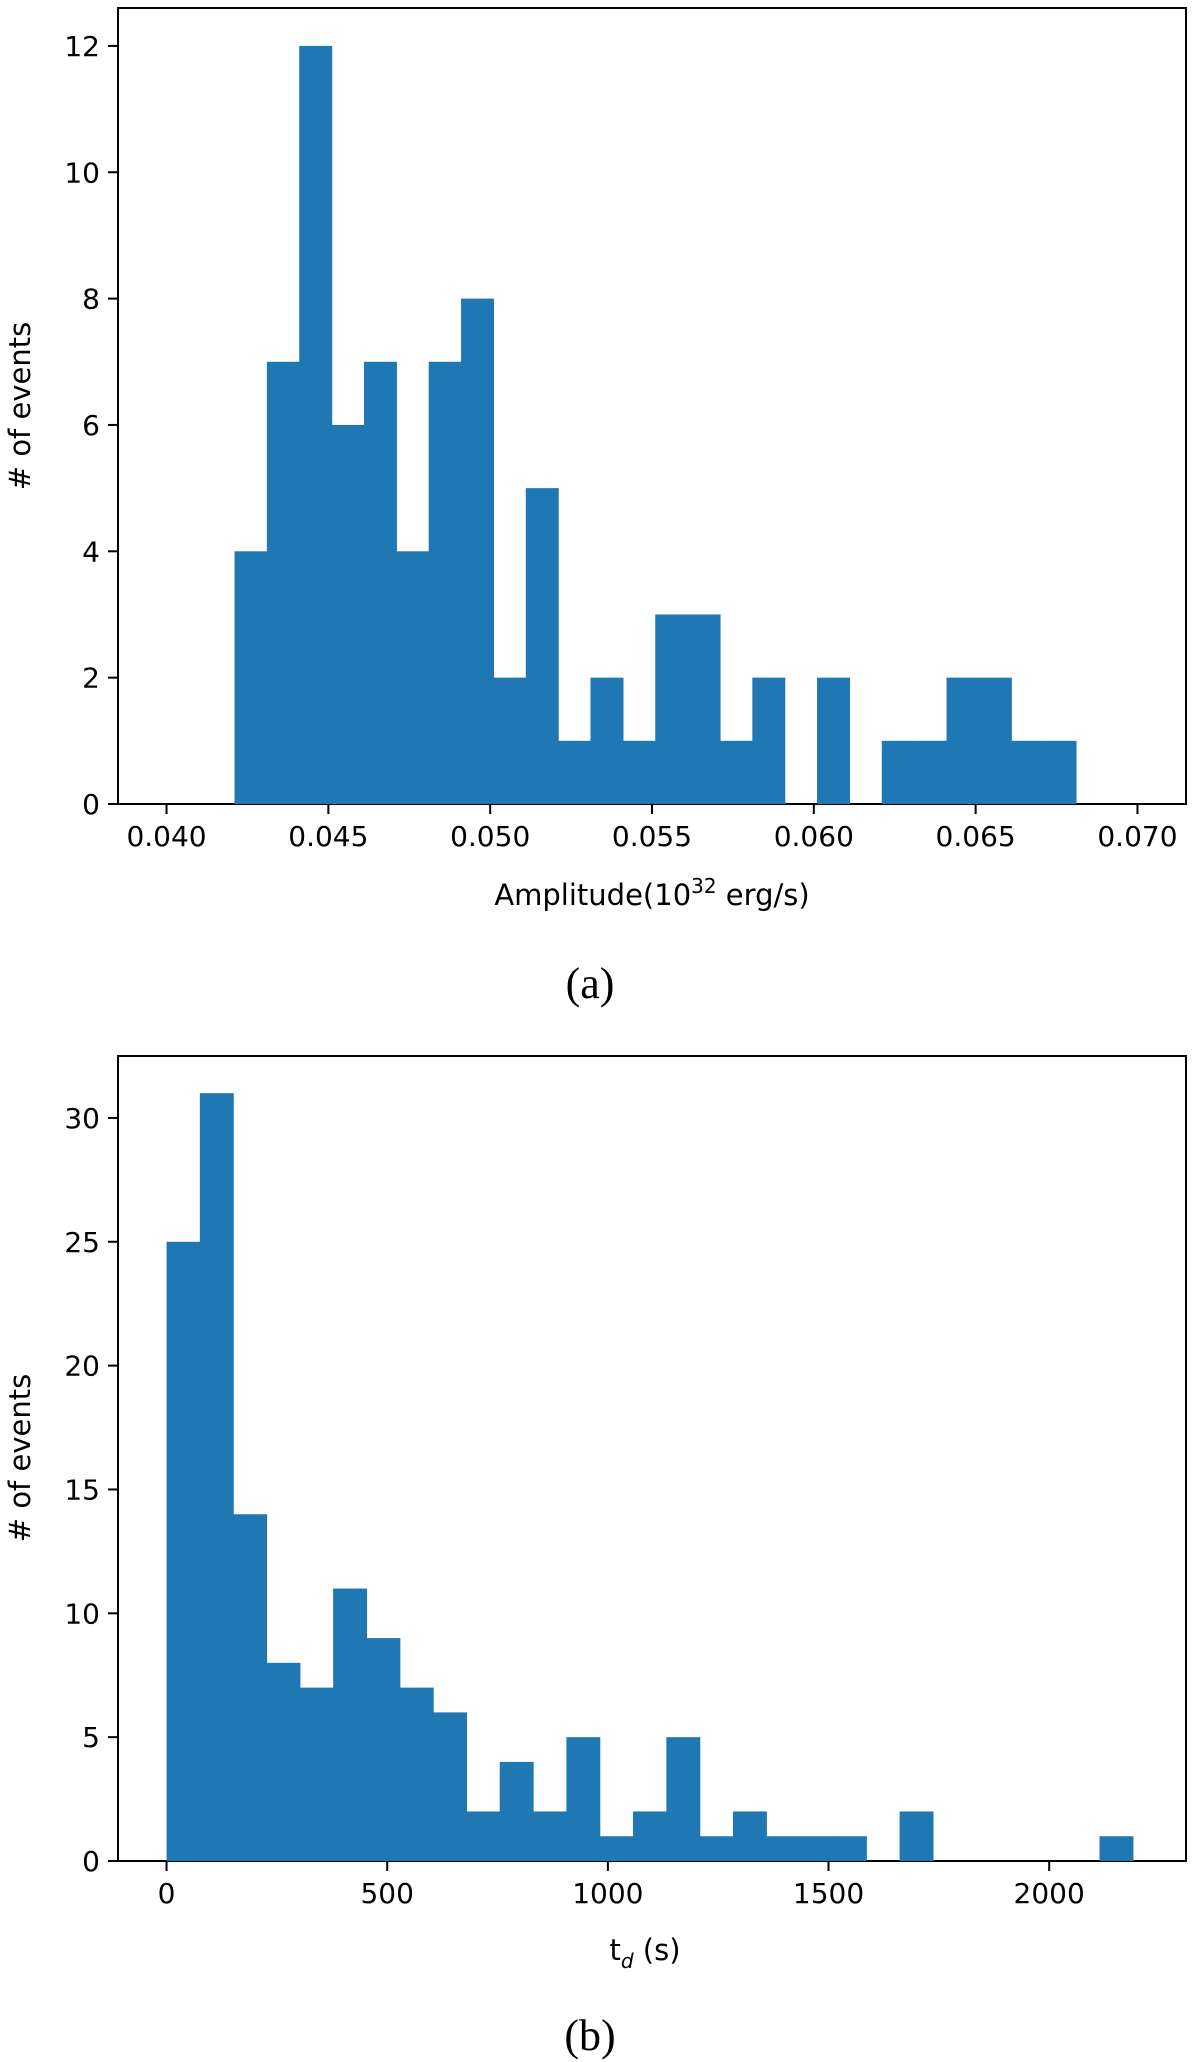 The image size is (1200, 2062). I want to click on y-tick-label: 4, so click(91, 551).